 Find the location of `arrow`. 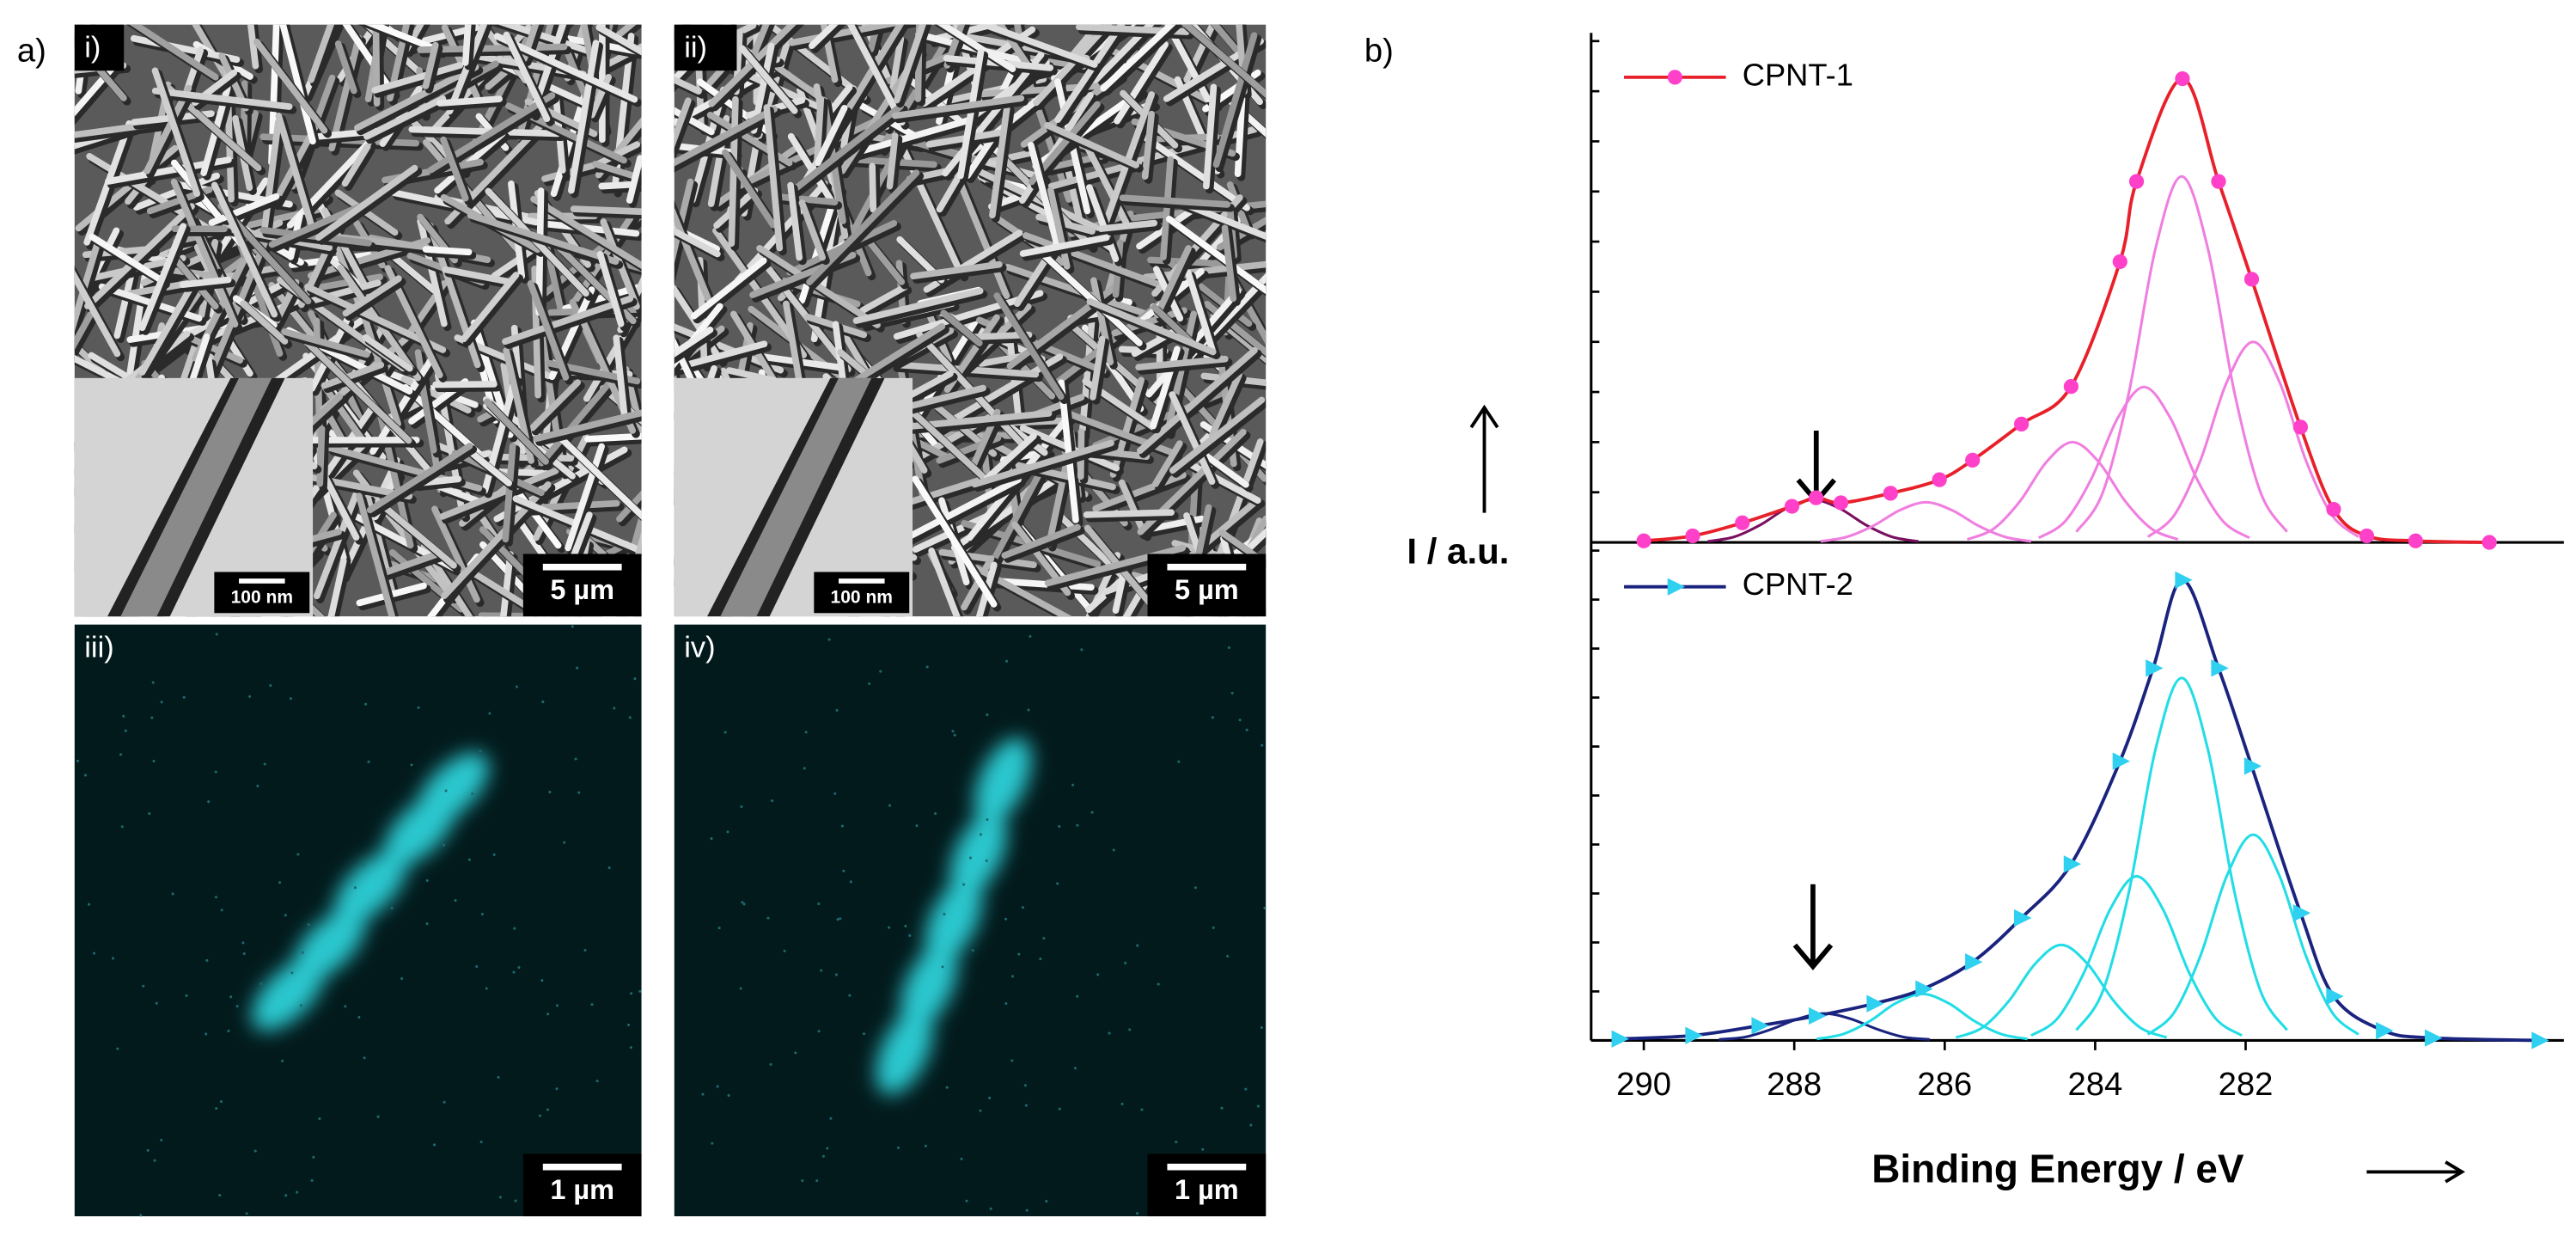

arrow is located at coordinates (1813, 927).